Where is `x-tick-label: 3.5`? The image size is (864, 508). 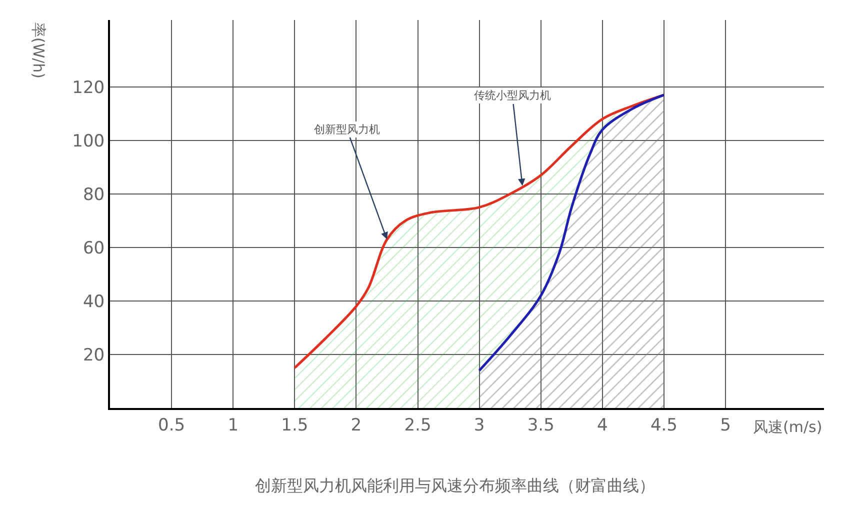 x-tick-label: 3.5 is located at coordinates (540, 425).